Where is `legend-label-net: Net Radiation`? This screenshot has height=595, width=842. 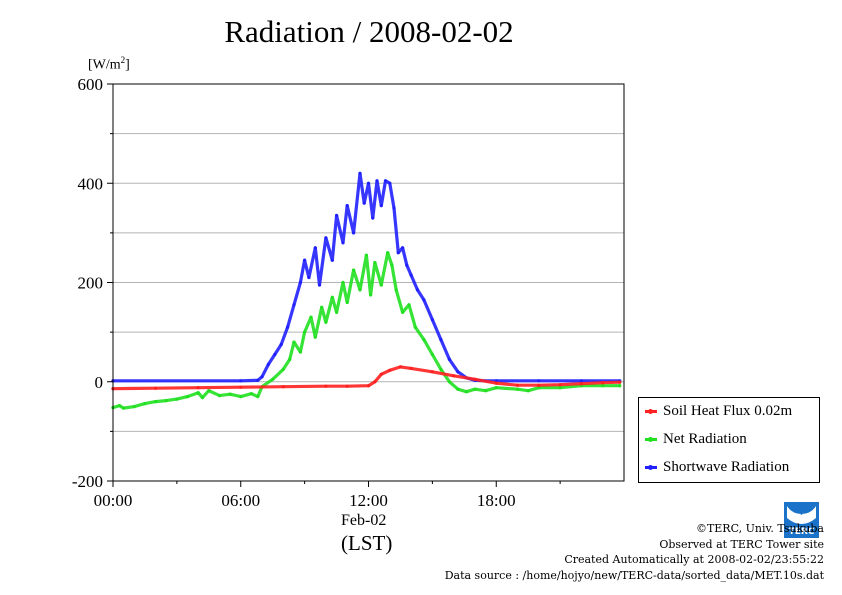
legend-label-net: Net Radiation is located at coordinates (705, 438).